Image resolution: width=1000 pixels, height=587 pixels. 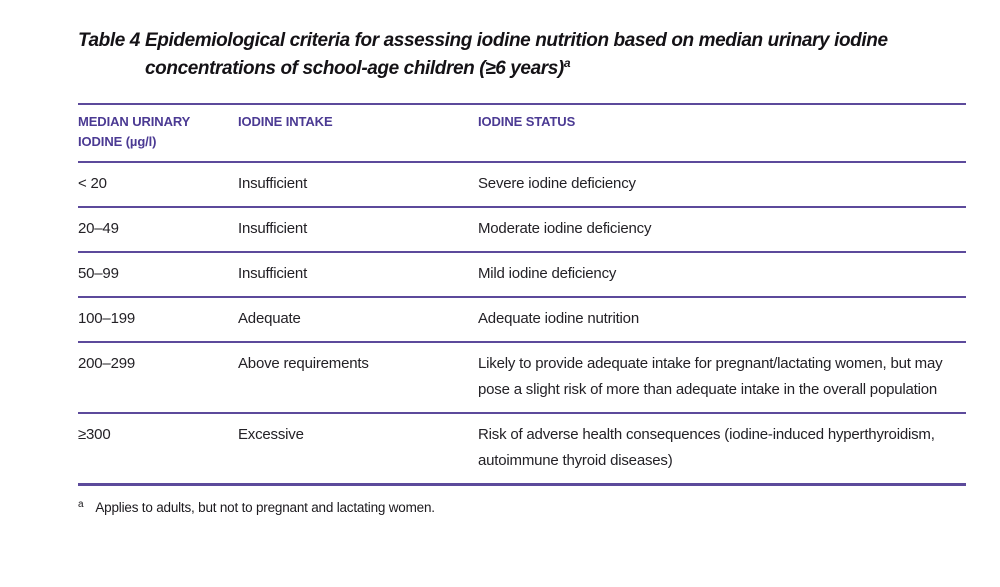 What do you see at coordinates (271, 434) in the screenshot?
I see `cell-iodine-intake: Excessive` at bounding box center [271, 434].